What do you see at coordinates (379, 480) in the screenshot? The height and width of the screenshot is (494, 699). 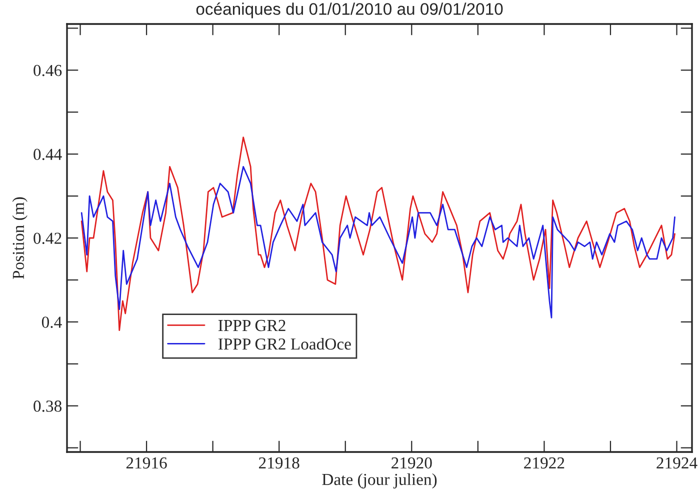 I see `x-axis-title: Date (jour julien)` at bounding box center [379, 480].